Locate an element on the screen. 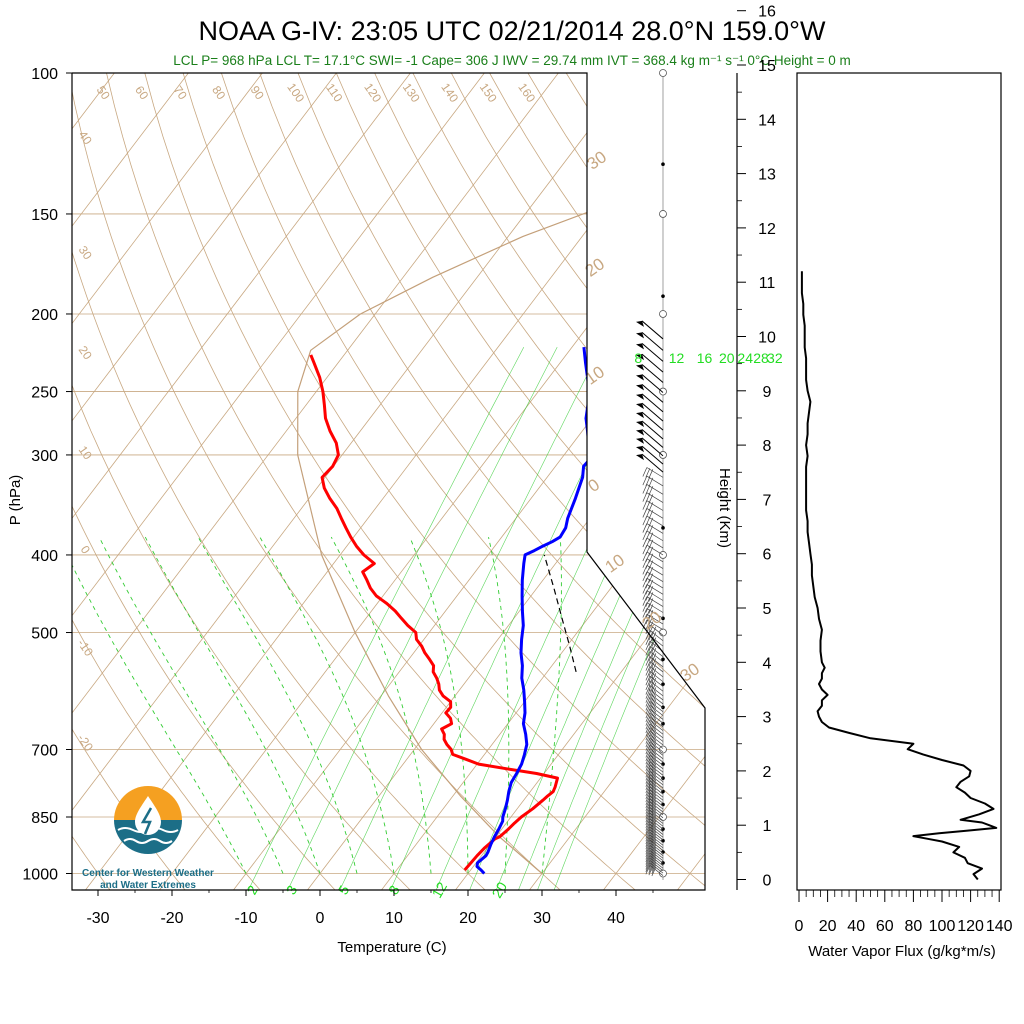 The image size is (1024, 1024). flux-xlabel: Water Vapor Flux (g/kg*m/s) is located at coordinates (902, 951).